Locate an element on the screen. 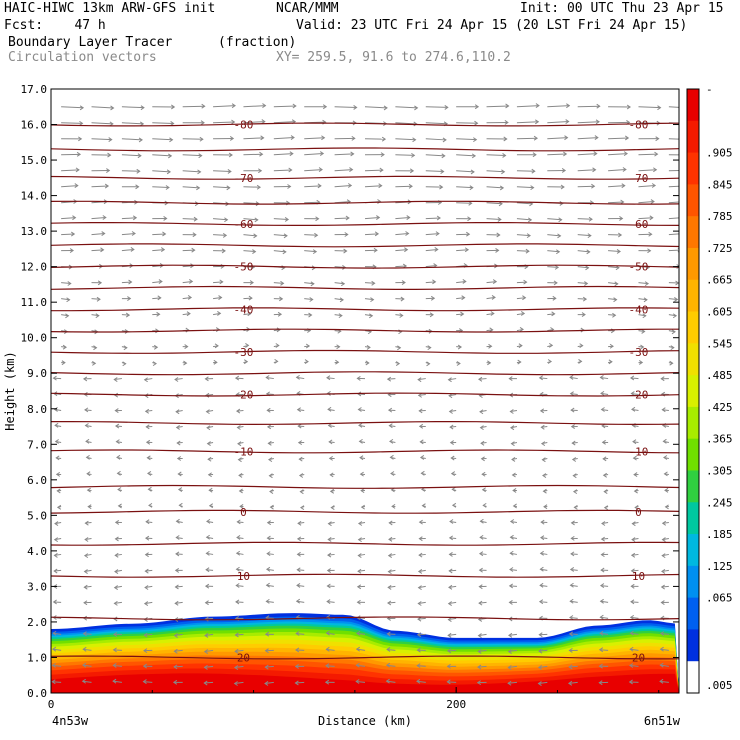 This screenshot has height=740, width=740. colorbar-swatch is located at coordinates (693, 200).